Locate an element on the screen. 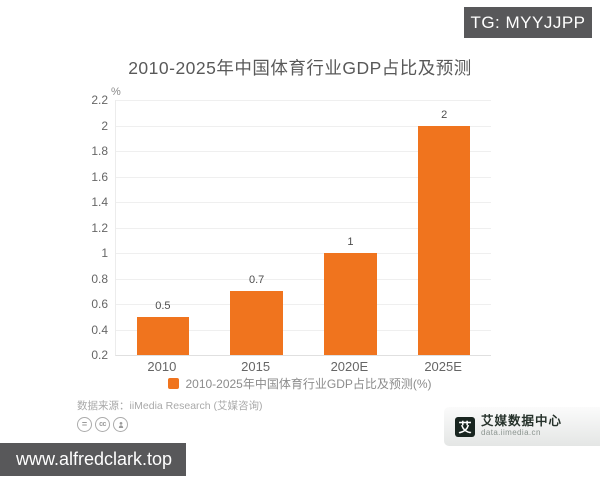 The height and width of the screenshot is (480, 600). source-text: 数据来源：iiMedia Research (艾媒咨询) is located at coordinates (170, 406).